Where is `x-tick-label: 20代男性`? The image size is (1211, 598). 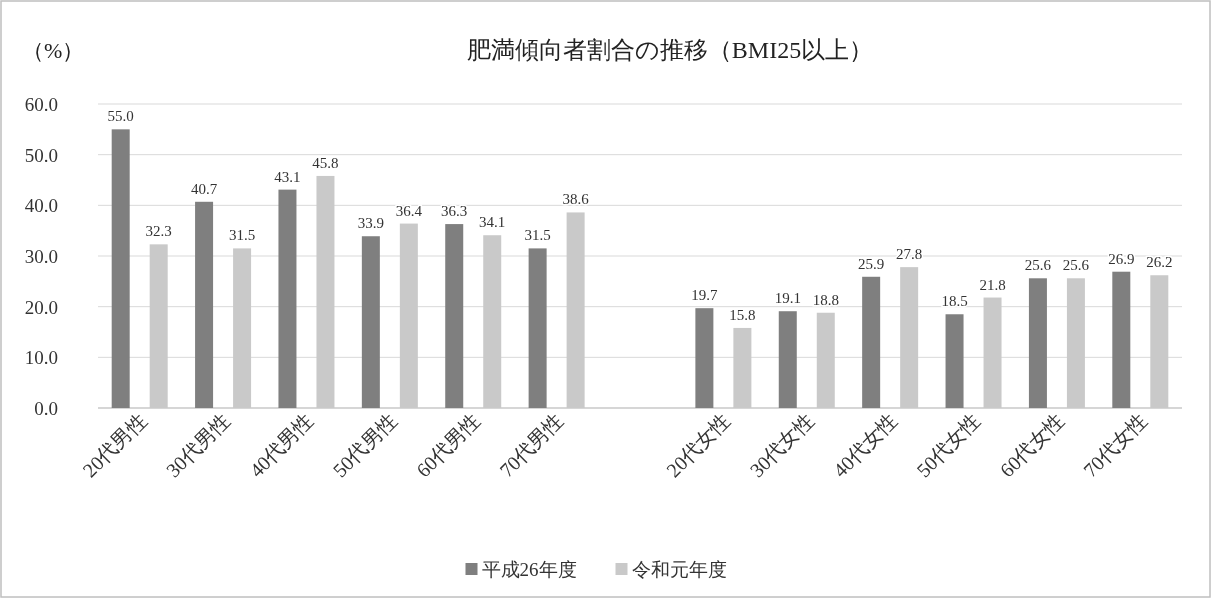
x-tick-label: 20代男性 is located at coordinates (114, 445).